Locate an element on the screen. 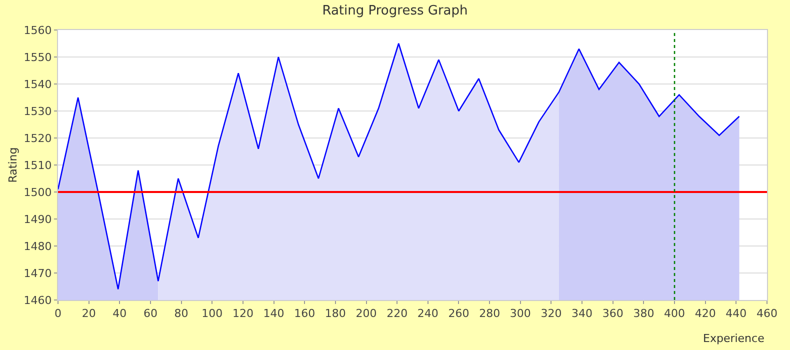  y-tick-label: 1550 is located at coordinates (38, 57).